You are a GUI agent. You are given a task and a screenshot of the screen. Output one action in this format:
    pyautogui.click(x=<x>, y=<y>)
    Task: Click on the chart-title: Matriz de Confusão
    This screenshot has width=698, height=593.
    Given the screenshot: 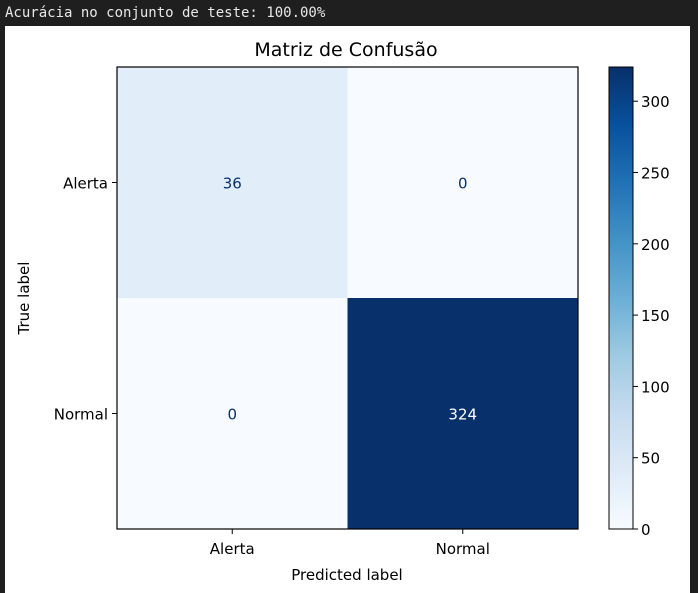 What is the action you would take?
    pyautogui.click(x=345, y=50)
    